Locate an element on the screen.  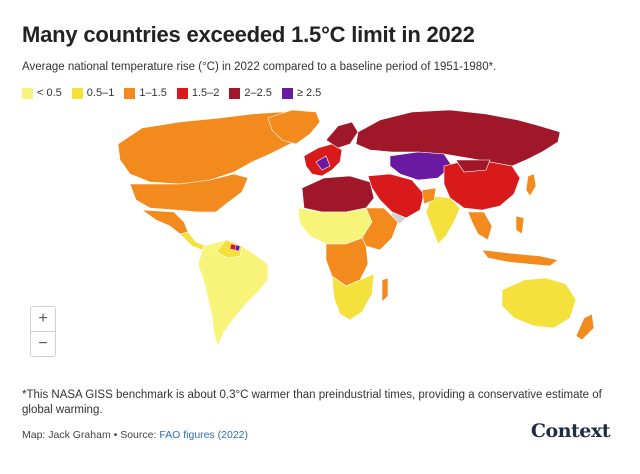
legend-item-2-2-5: 2–2.5 is located at coordinates (250, 93).